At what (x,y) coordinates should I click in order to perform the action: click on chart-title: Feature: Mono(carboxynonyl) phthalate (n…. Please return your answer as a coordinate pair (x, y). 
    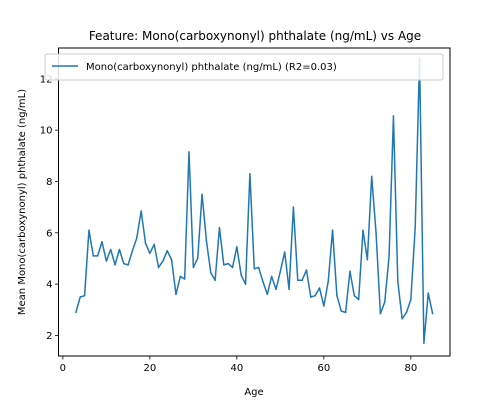
    Looking at the image, I should click on (255, 36).